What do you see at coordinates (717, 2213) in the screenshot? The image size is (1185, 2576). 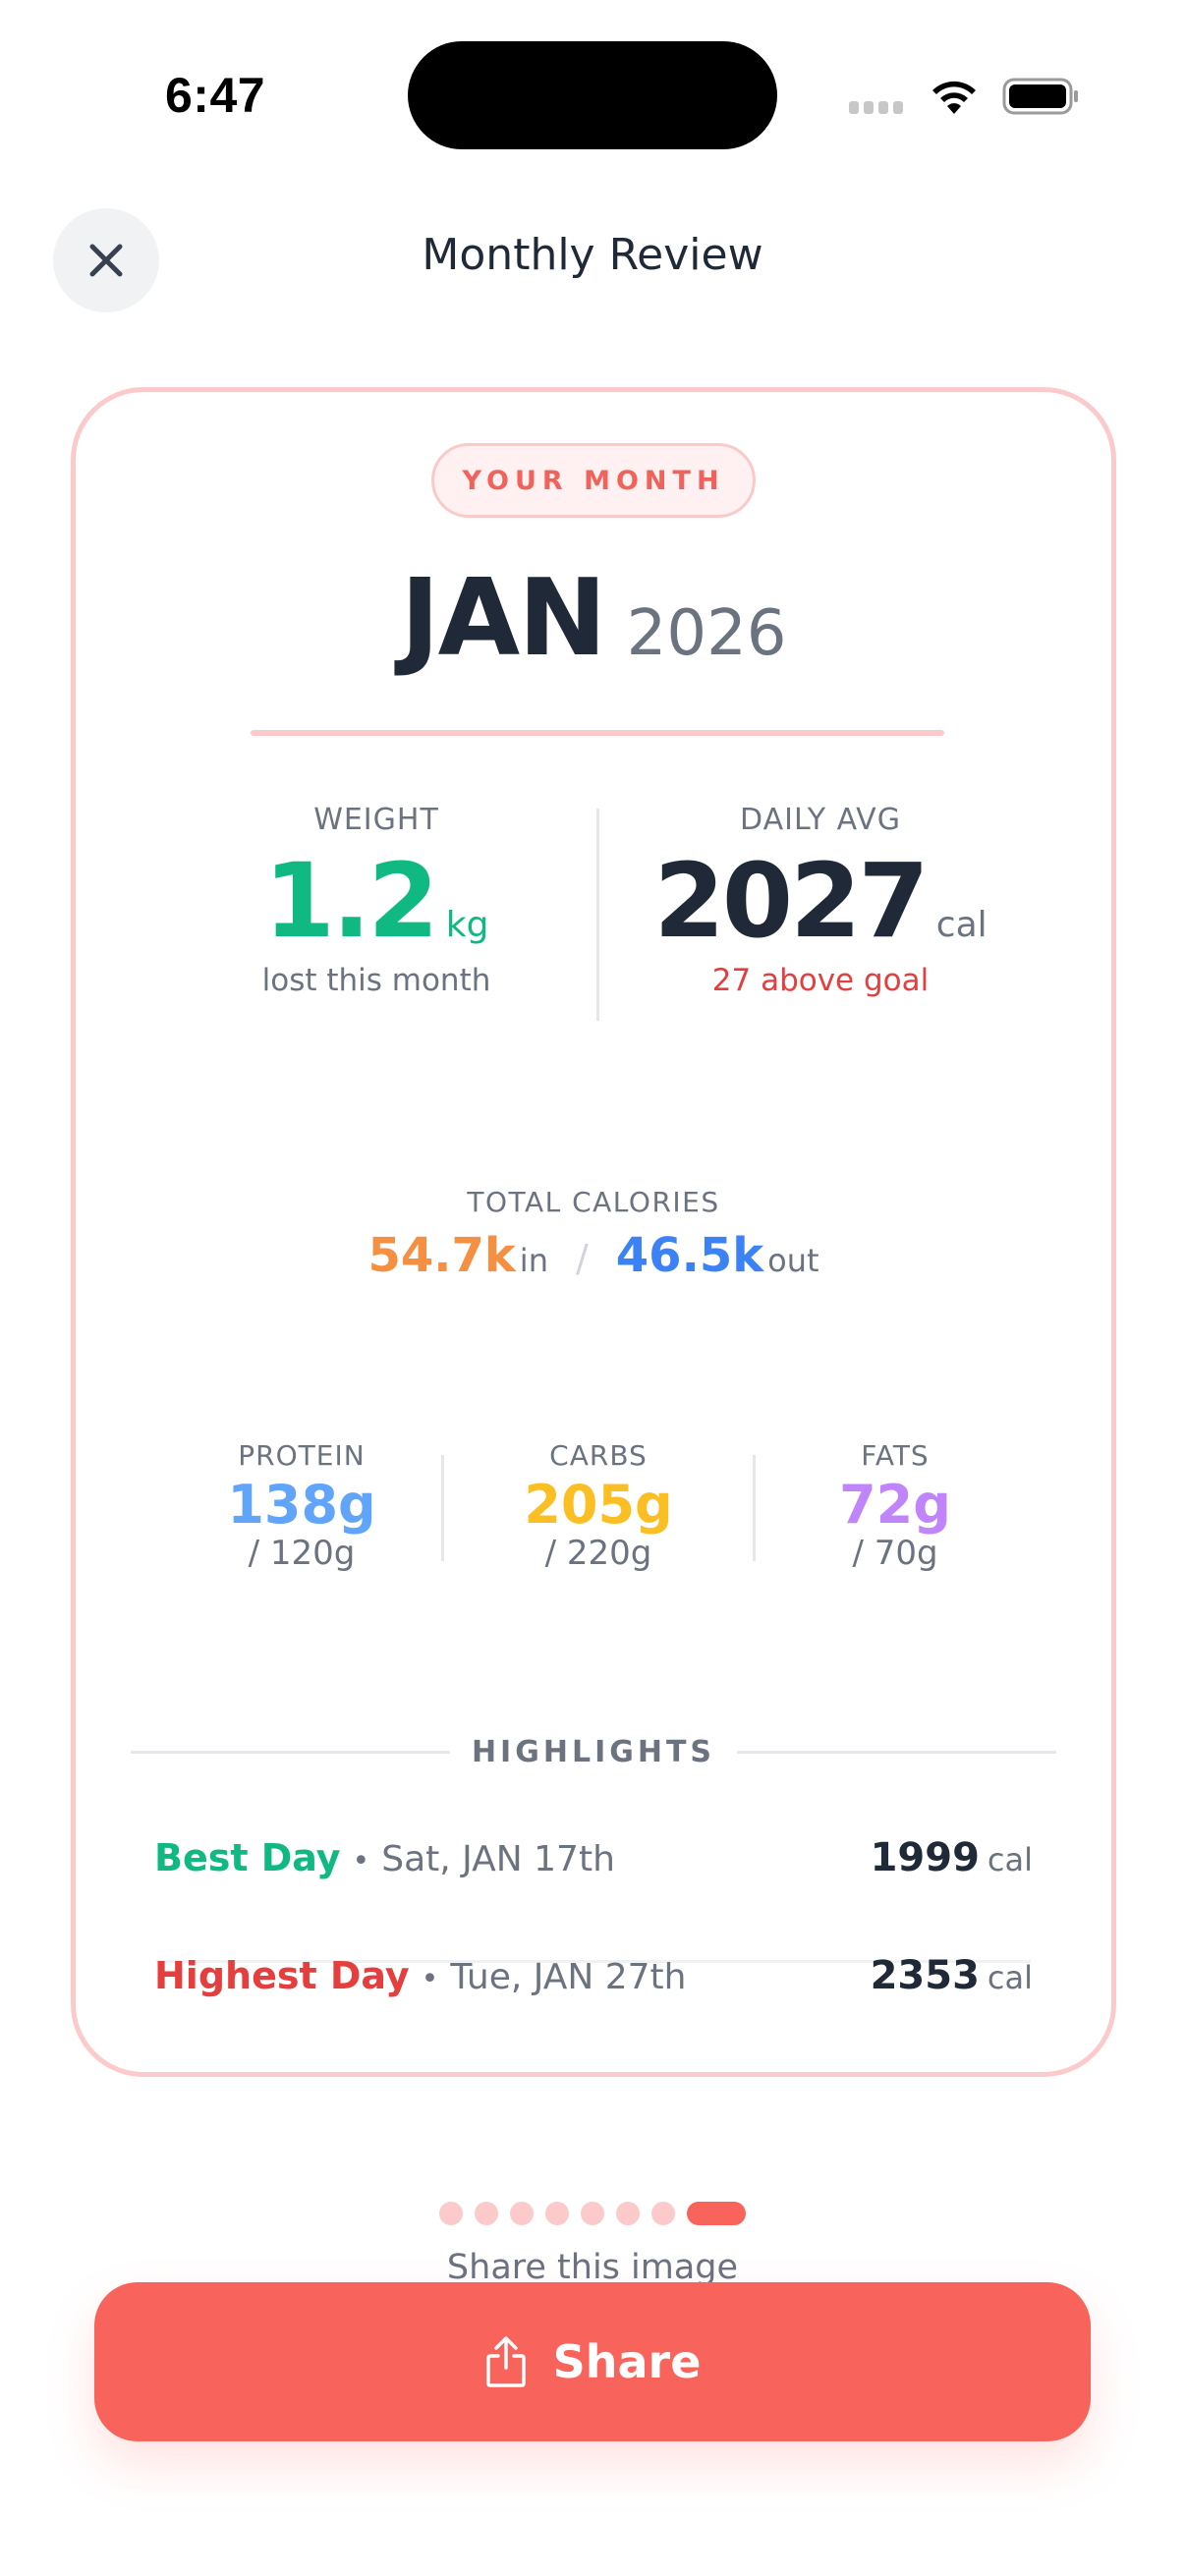 I see `page-dot-active` at bounding box center [717, 2213].